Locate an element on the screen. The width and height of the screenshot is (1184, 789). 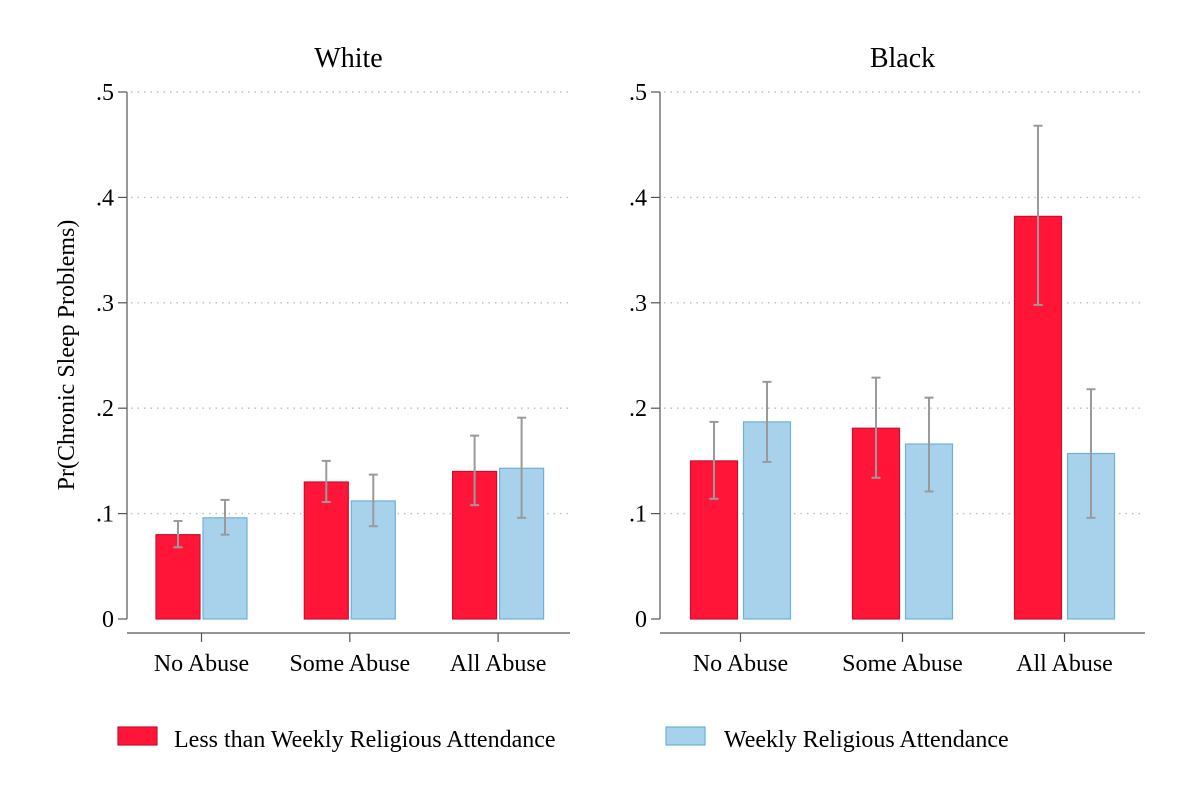
y-tick-label-black: .1 is located at coordinates (638, 515).